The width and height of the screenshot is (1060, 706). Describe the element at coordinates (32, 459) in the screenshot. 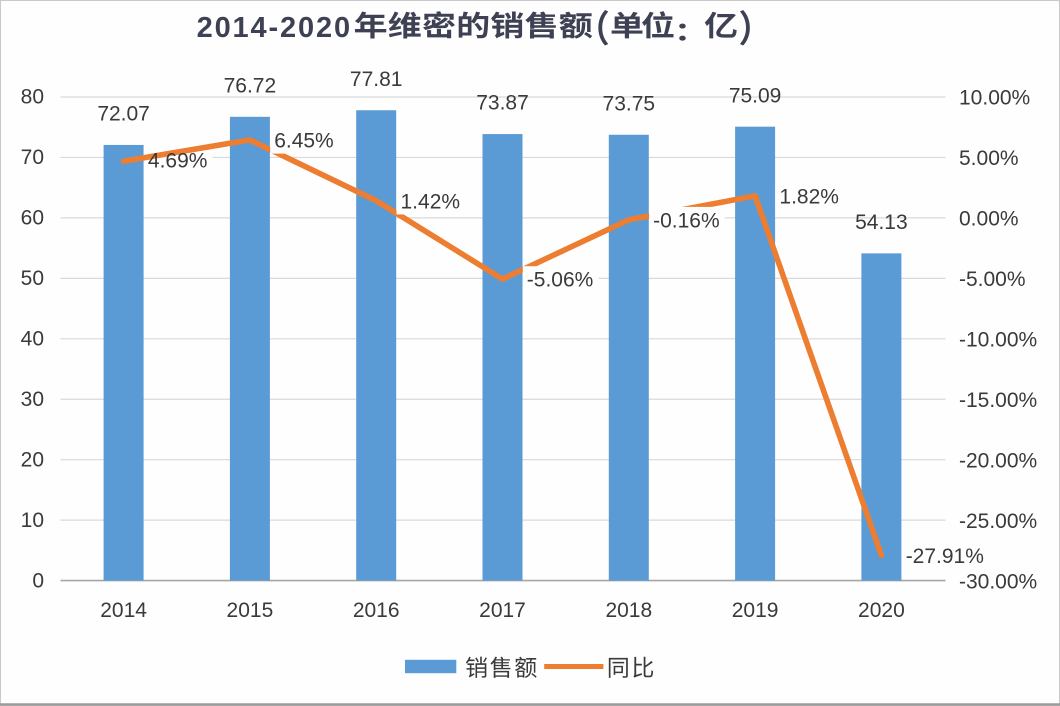

I see `svg-text: 20` at that location.